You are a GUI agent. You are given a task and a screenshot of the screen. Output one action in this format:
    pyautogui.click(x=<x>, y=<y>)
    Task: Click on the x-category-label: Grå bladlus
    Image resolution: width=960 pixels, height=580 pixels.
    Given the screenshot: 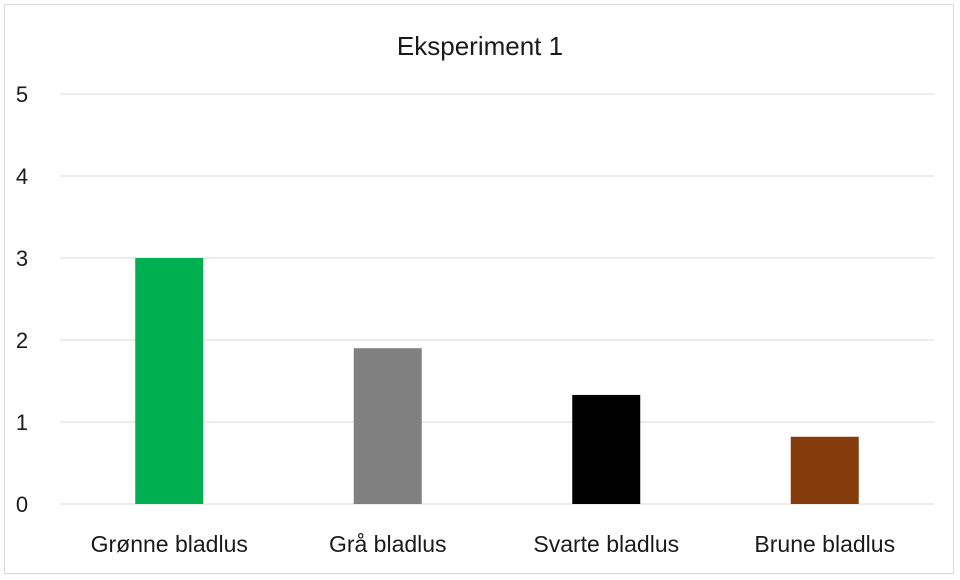 What is the action you would take?
    pyautogui.click(x=388, y=544)
    